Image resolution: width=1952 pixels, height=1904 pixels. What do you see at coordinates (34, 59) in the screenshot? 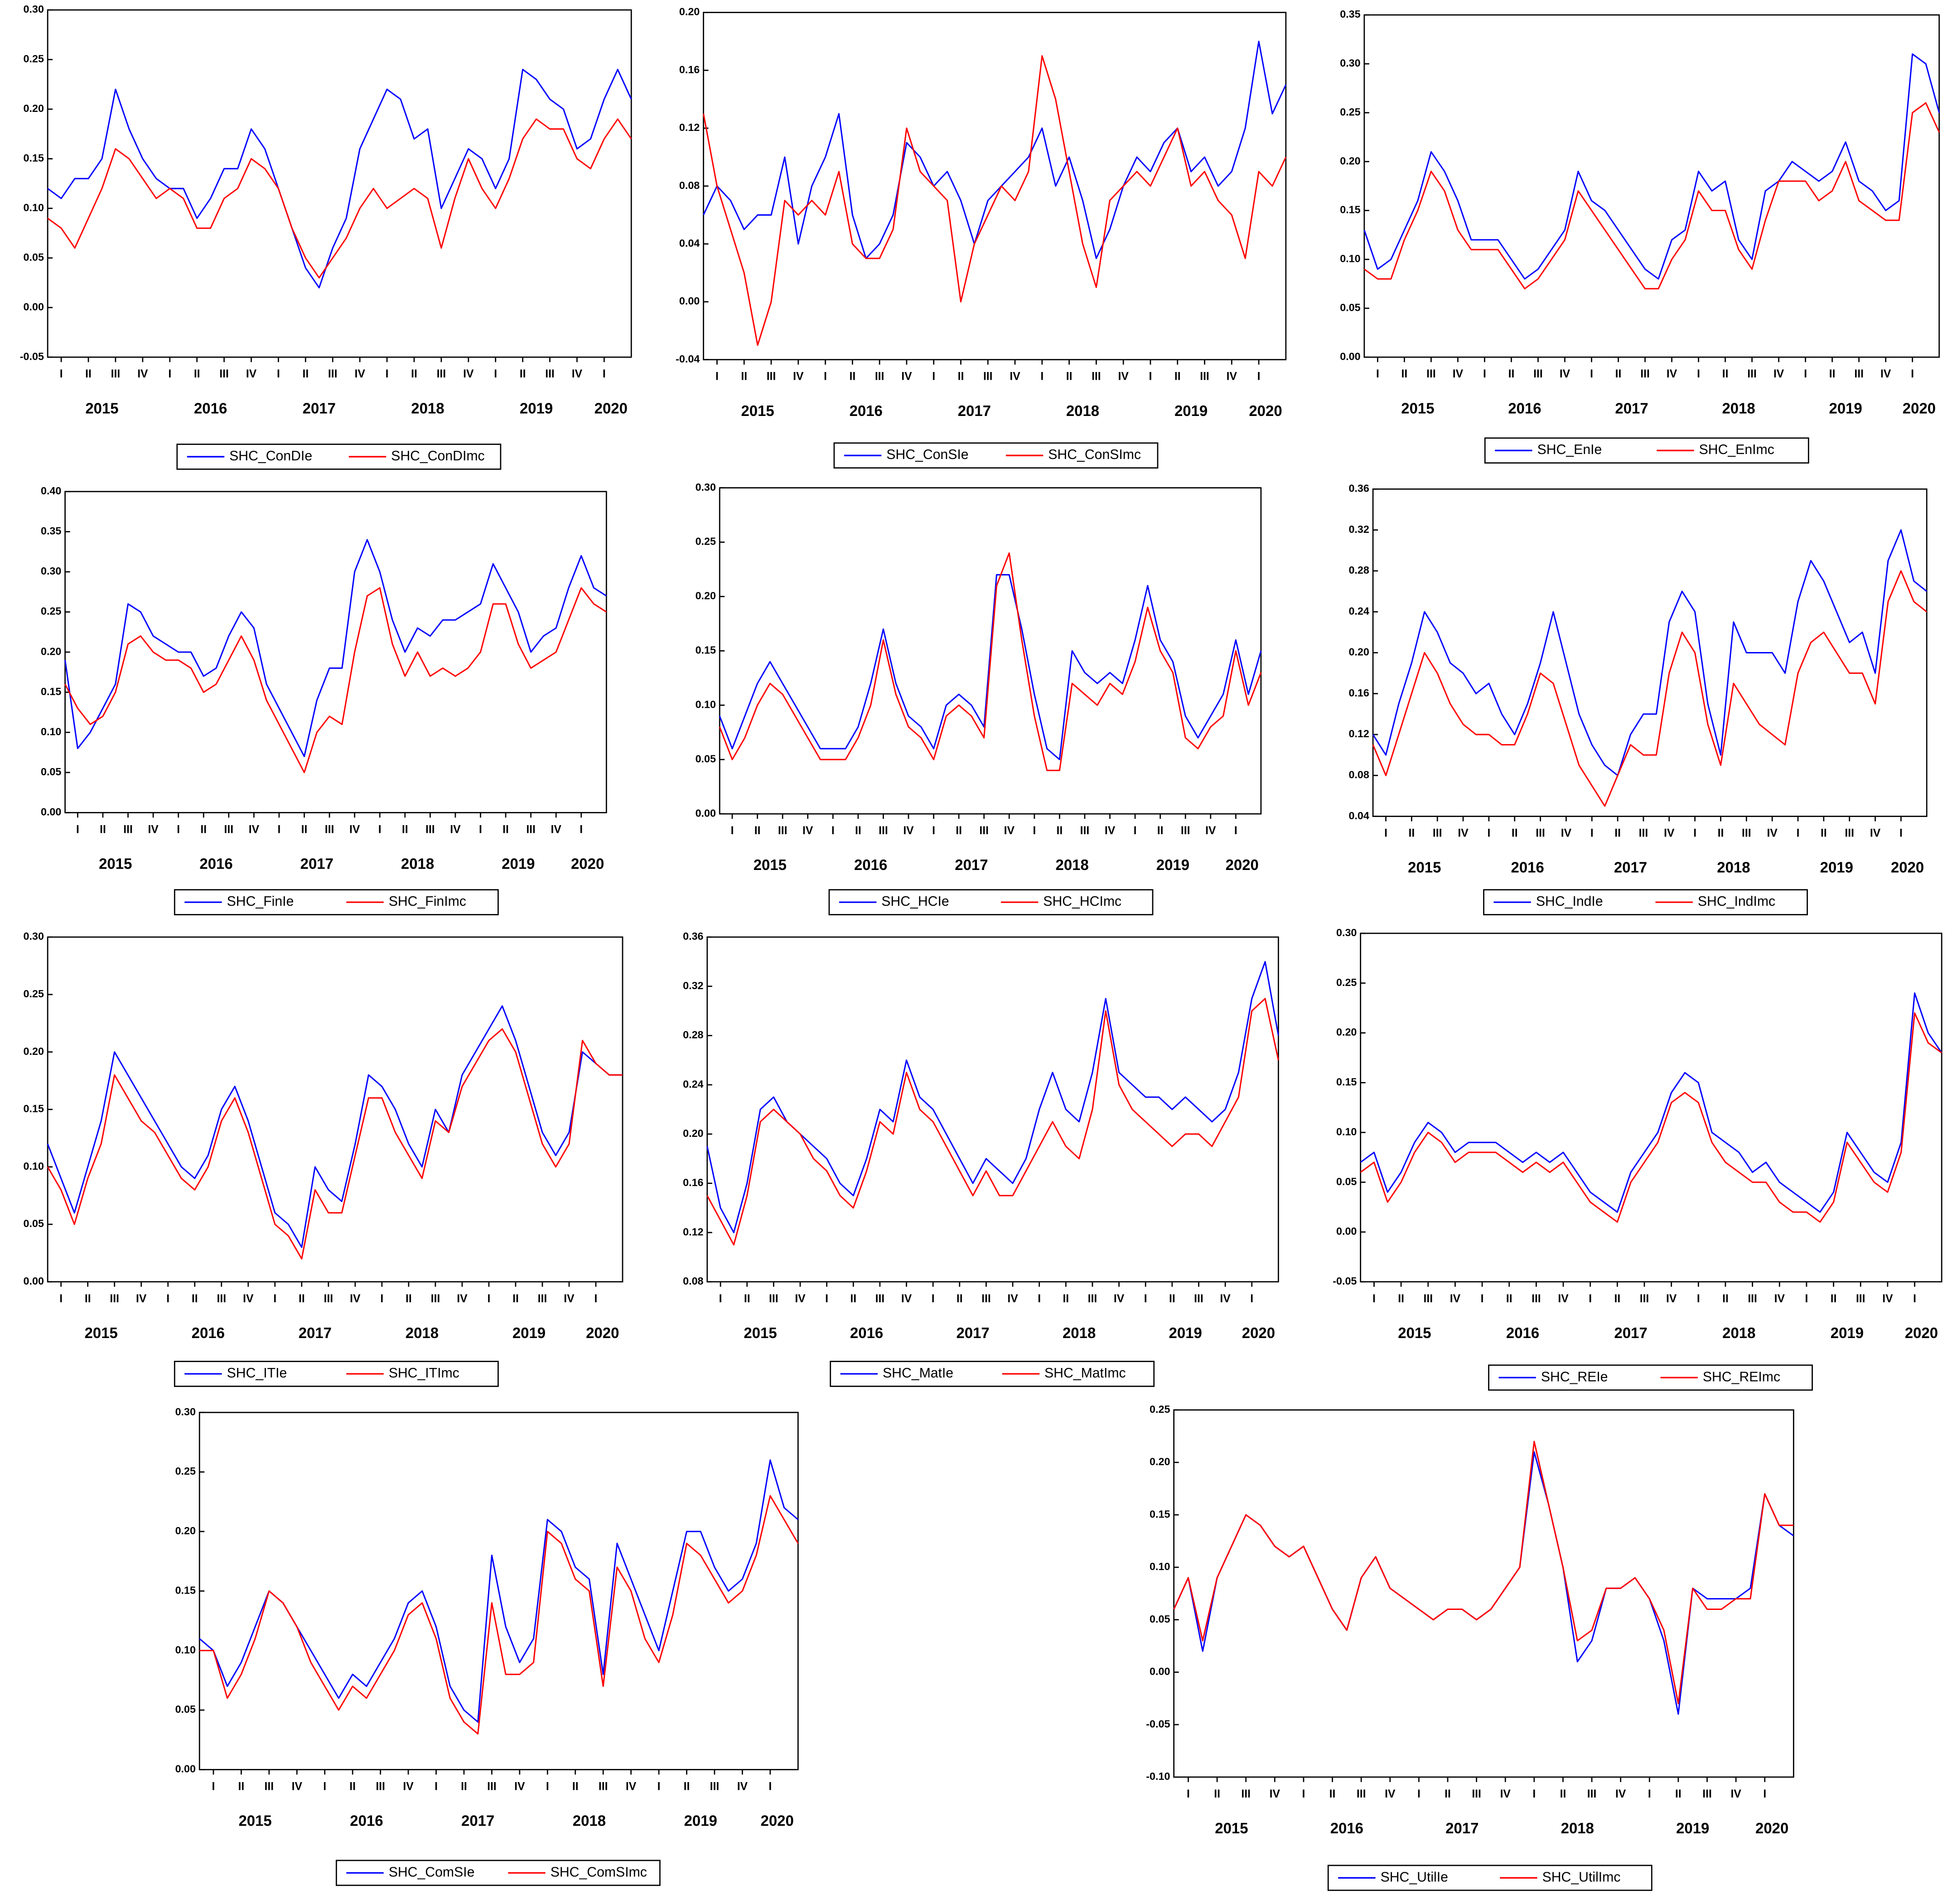
I see `y-tick-label: 0.25` at bounding box center [34, 59].